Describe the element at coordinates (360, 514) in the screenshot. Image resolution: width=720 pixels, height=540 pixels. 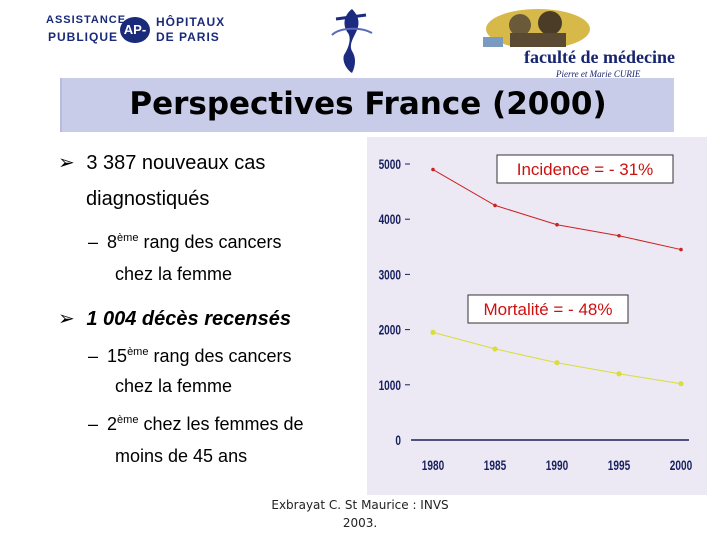
I see `source-footer: Exbrayat C. St Maurice : INVS 2003.` at that location.